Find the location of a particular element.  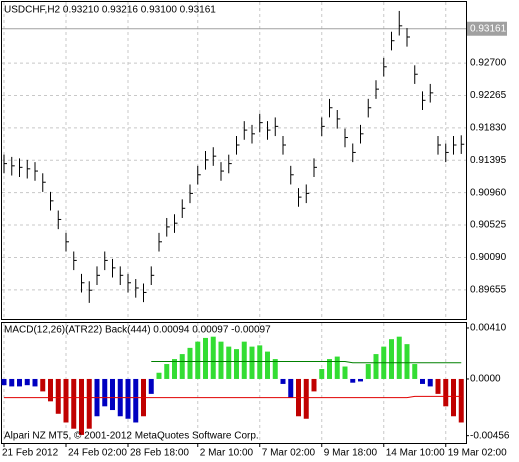

y-tick-label: 0.90090 is located at coordinates (488, 257).